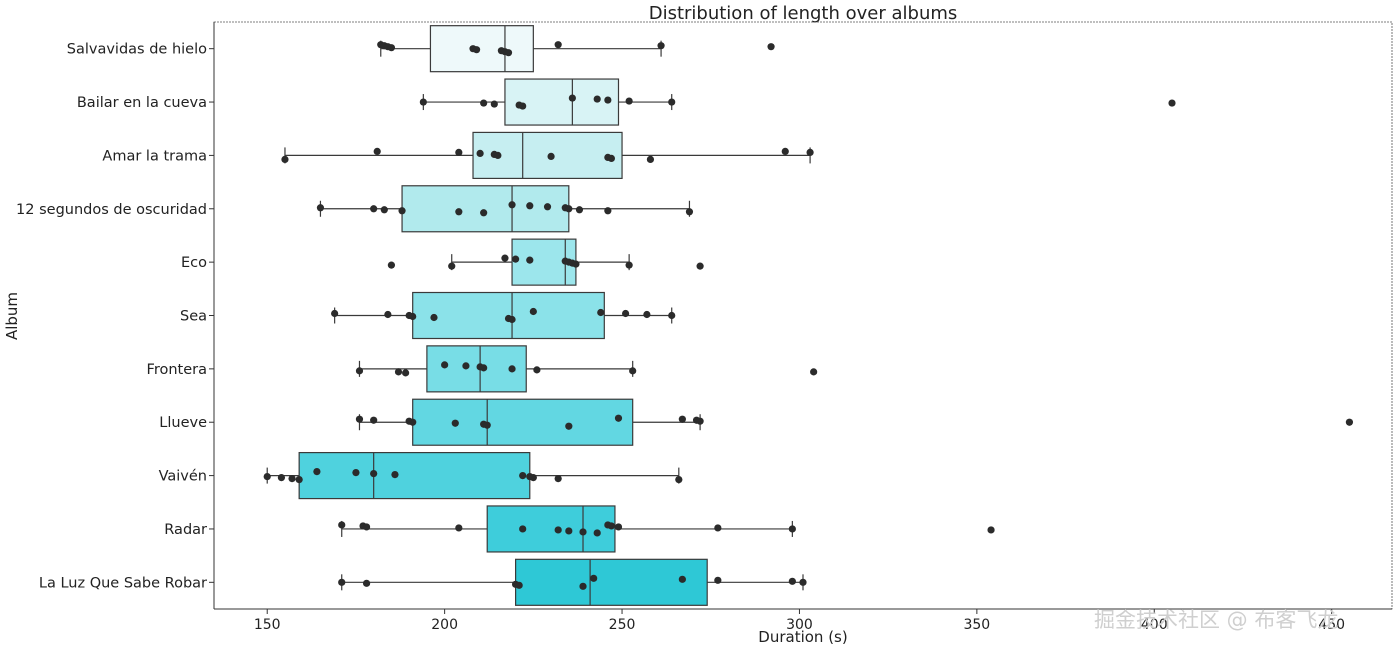 Image resolution: width=1400 pixels, height=650 pixels. Describe the element at coordinates (123, 583) in the screenshot. I see `y-tick-label: La Luz Que Sabe Robar` at that location.